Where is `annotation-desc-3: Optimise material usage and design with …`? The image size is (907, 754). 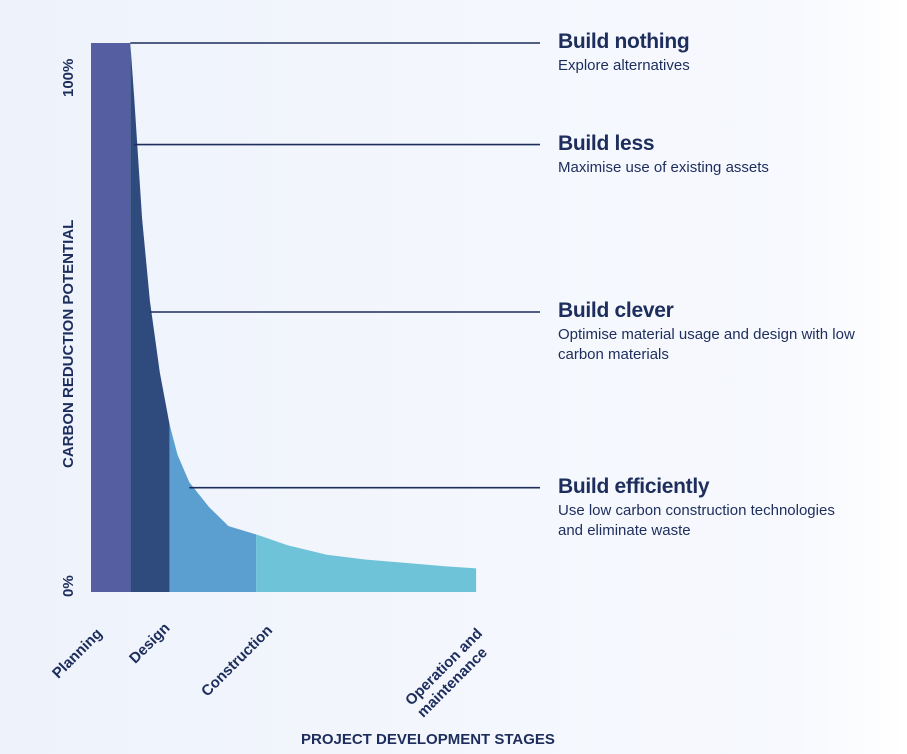
annotation-desc-3: Optimise material usage and design with … is located at coordinates (706, 344).